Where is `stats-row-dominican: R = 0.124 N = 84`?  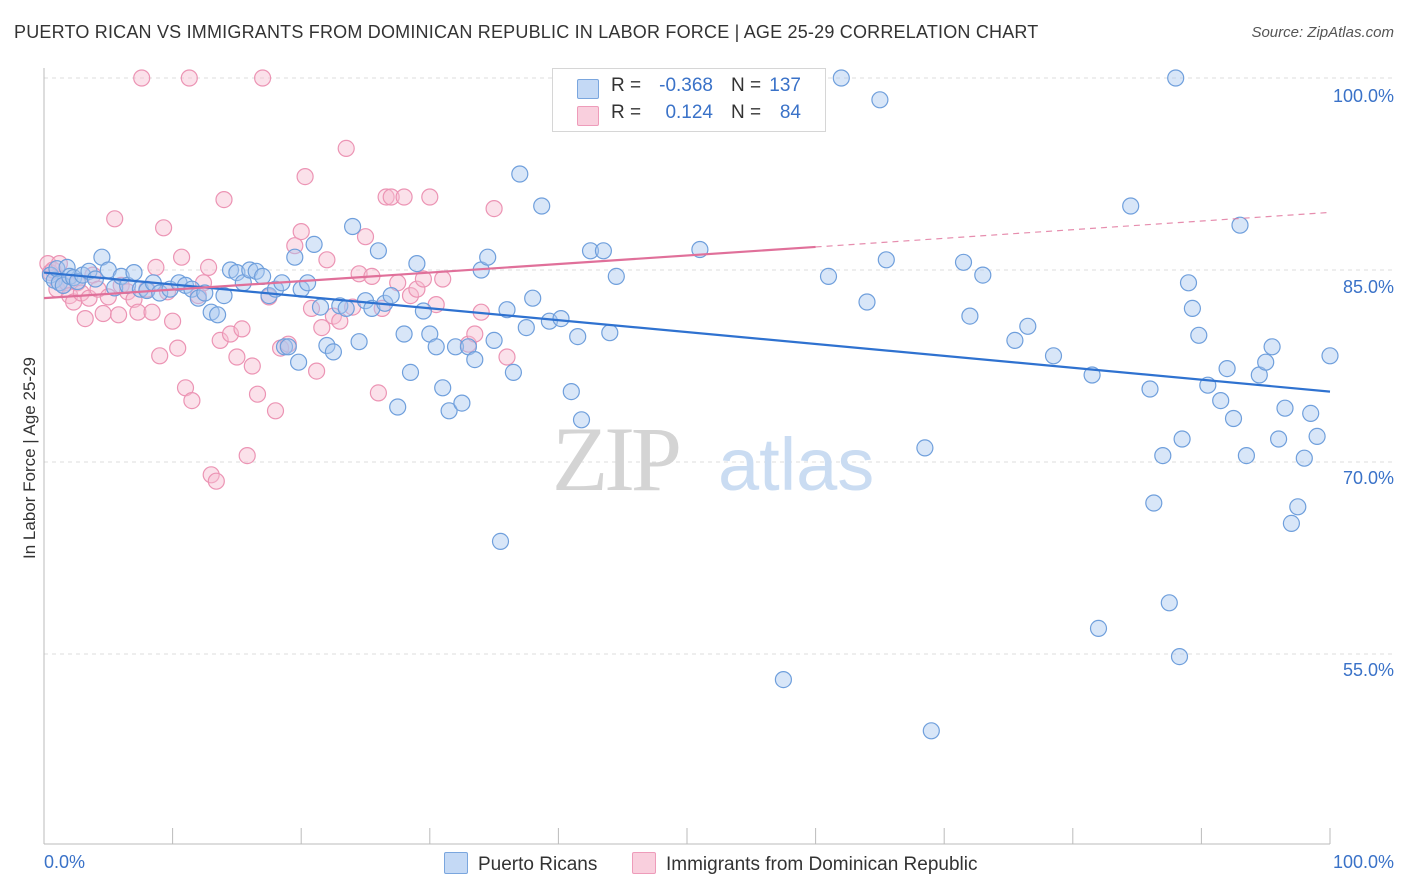 stats-row-dominican: R = 0.124 N = 84 is located at coordinates (689, 116).